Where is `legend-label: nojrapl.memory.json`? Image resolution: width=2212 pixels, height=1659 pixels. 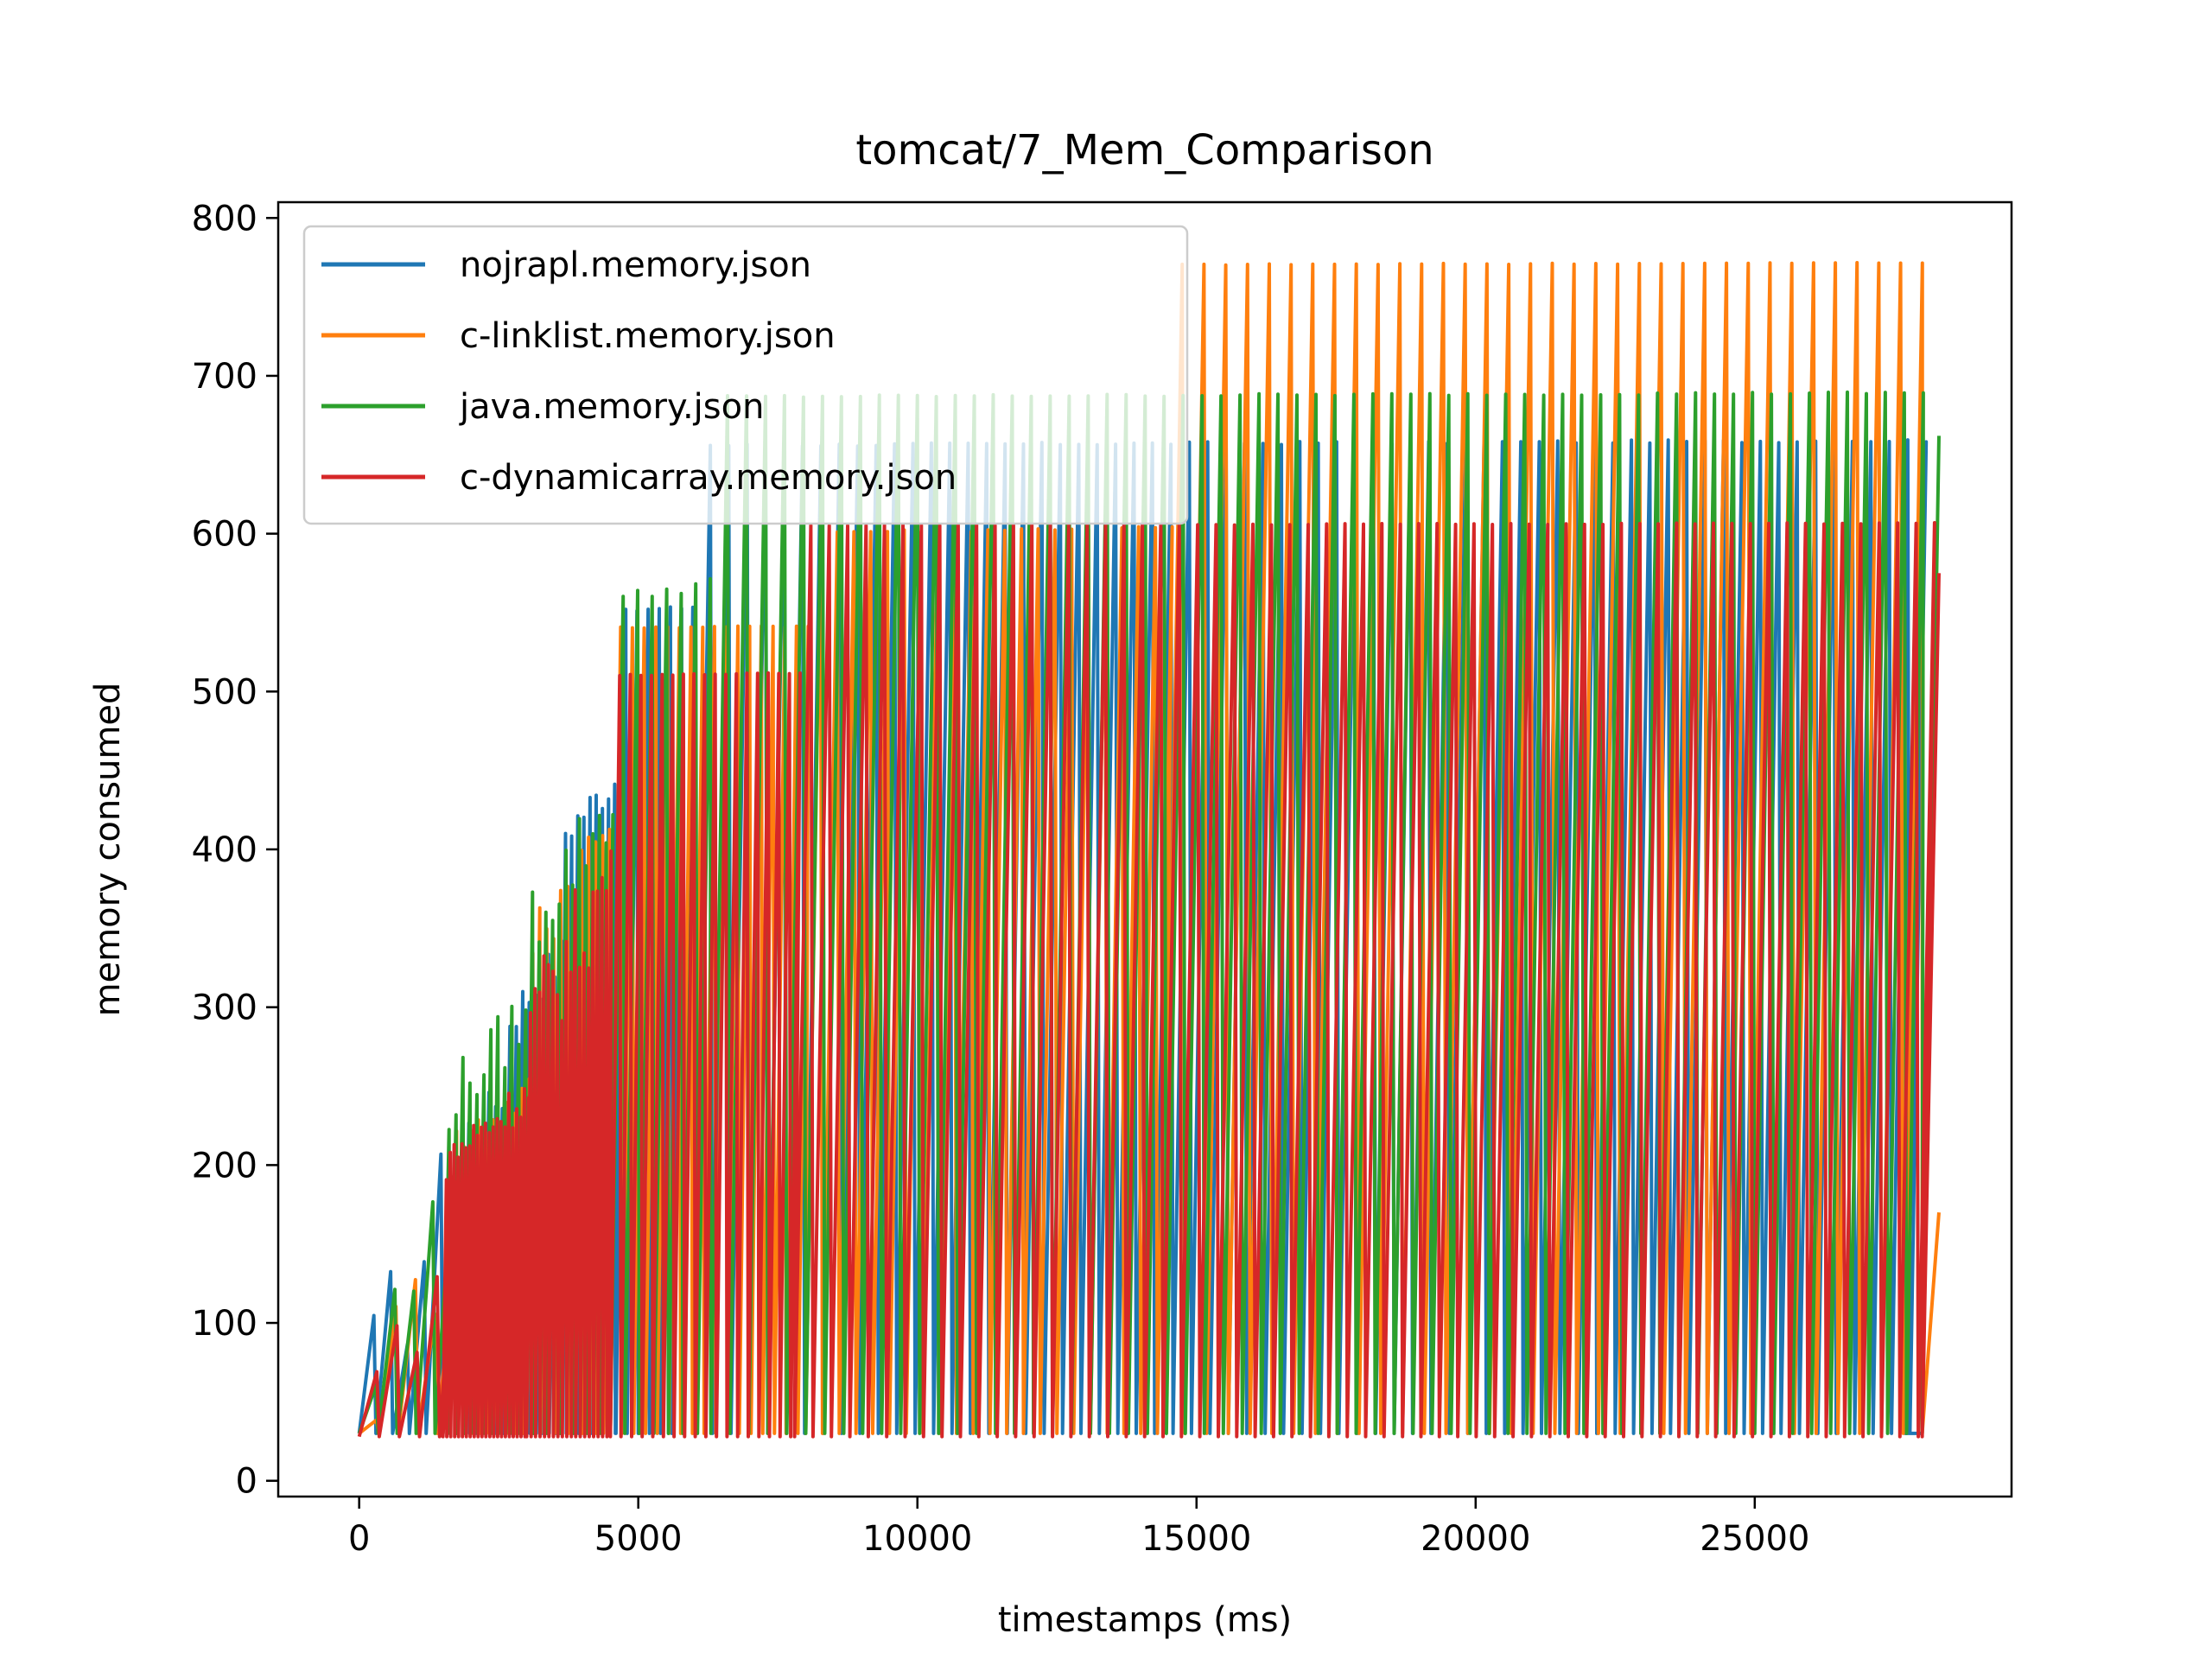
legend-label: nojrapl.memory.json is located at coordinates (635, 265).